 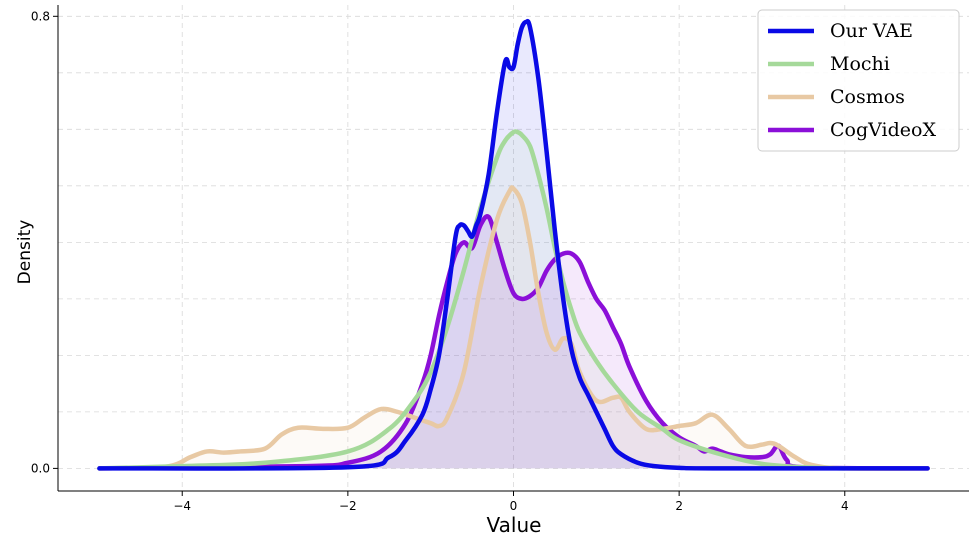 I want to click on x-axis-title: Value, so click(x=514, y=525).